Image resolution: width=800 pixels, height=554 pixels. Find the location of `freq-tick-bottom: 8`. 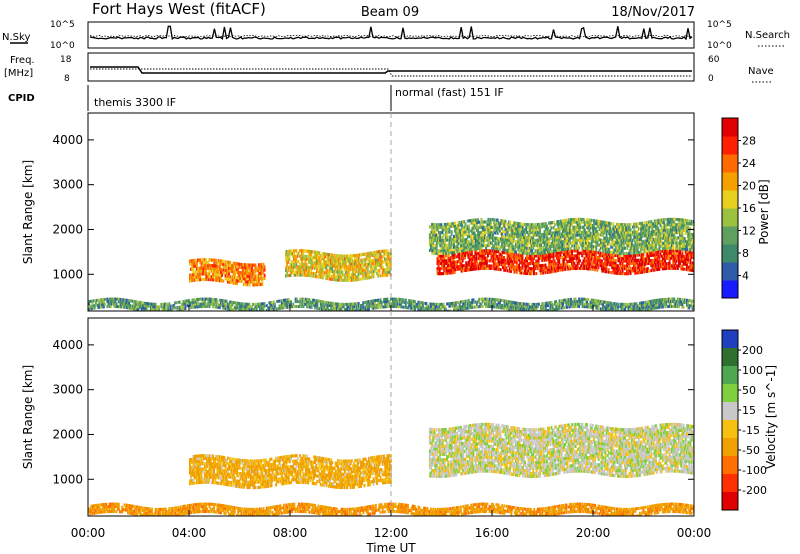

freq-tick-bottom: 8 is located at coordinates (67, 79).